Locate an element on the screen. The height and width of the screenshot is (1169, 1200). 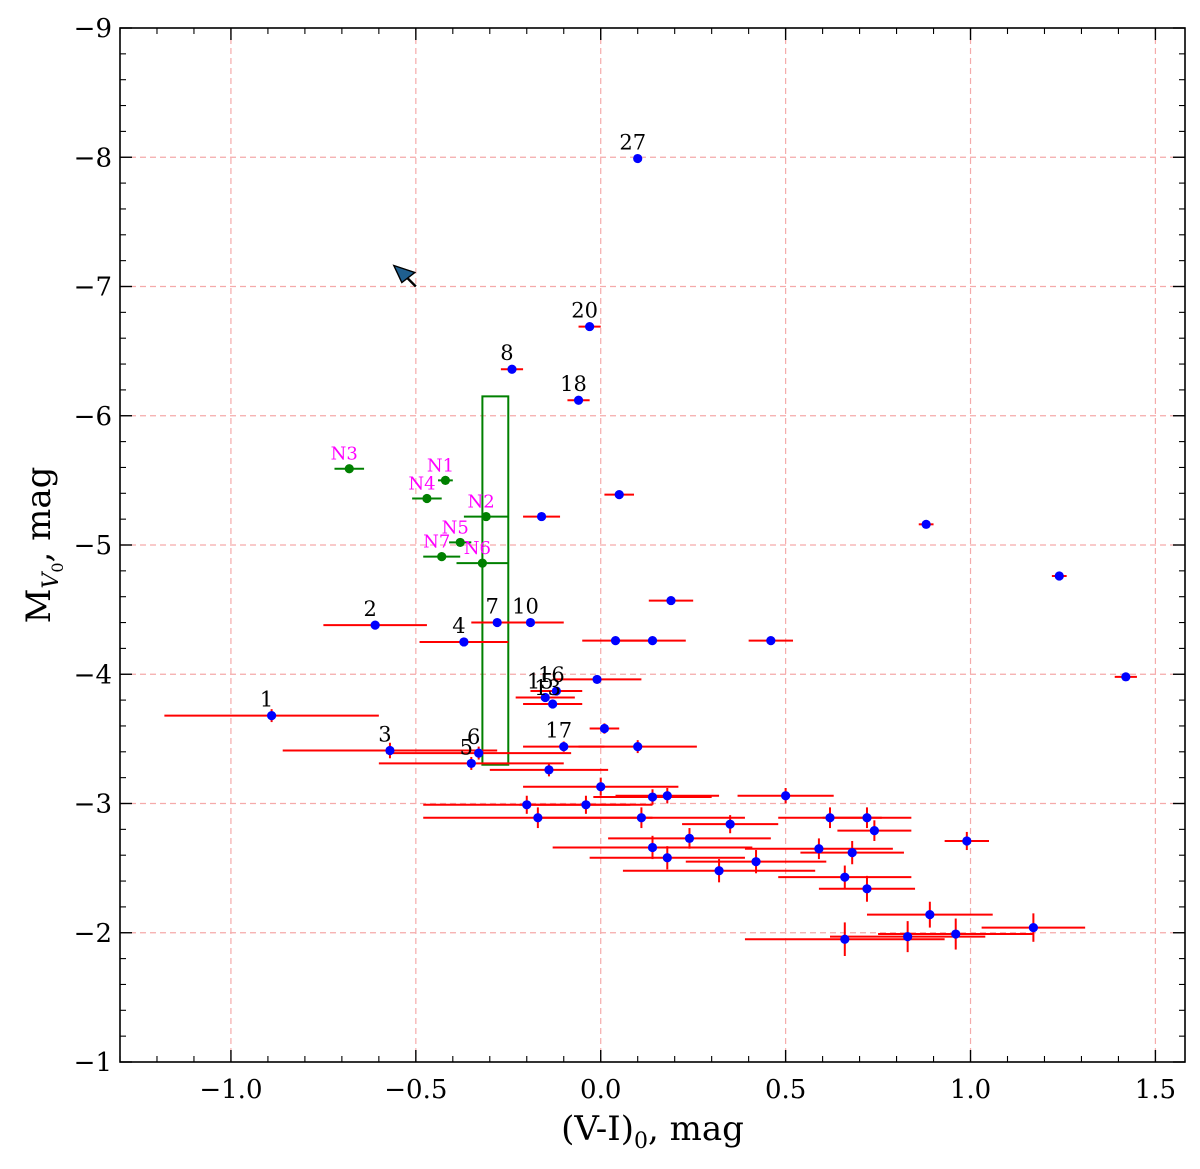
x-tick-label: −0.5 is located at coordinates (415, 1090).